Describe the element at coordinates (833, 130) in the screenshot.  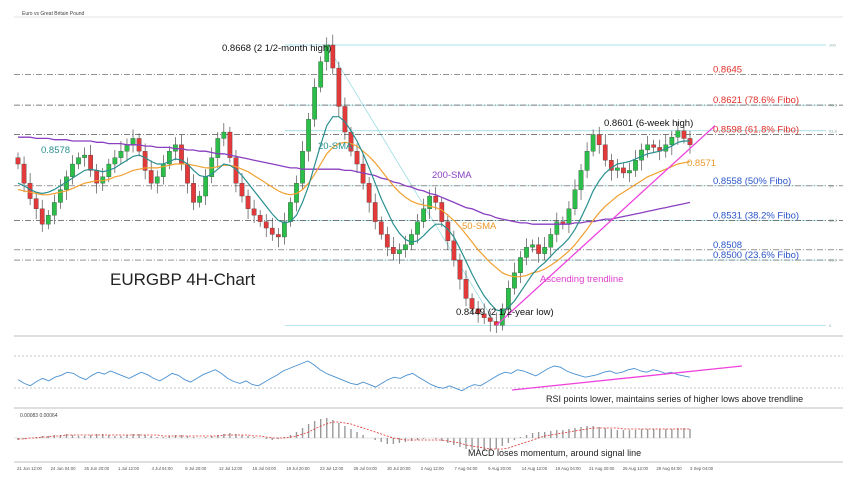
I see `fibo-grid-tag: 61.8` at that location.